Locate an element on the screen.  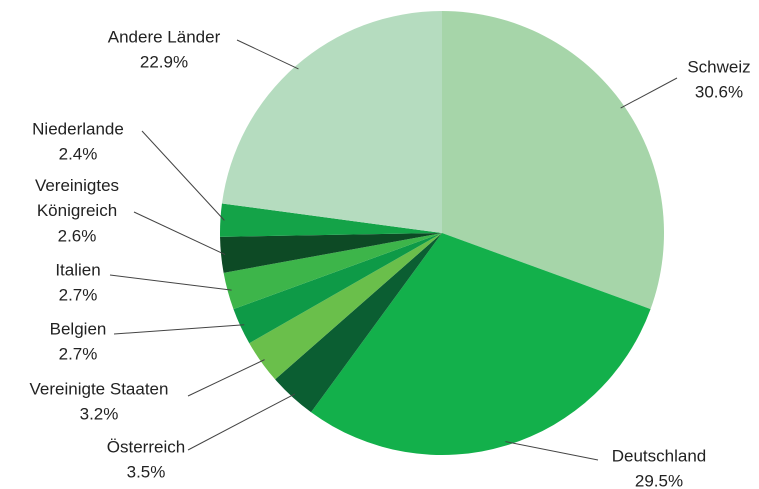
slice-value-label: 22.9% is located at coordinates (164, 61).